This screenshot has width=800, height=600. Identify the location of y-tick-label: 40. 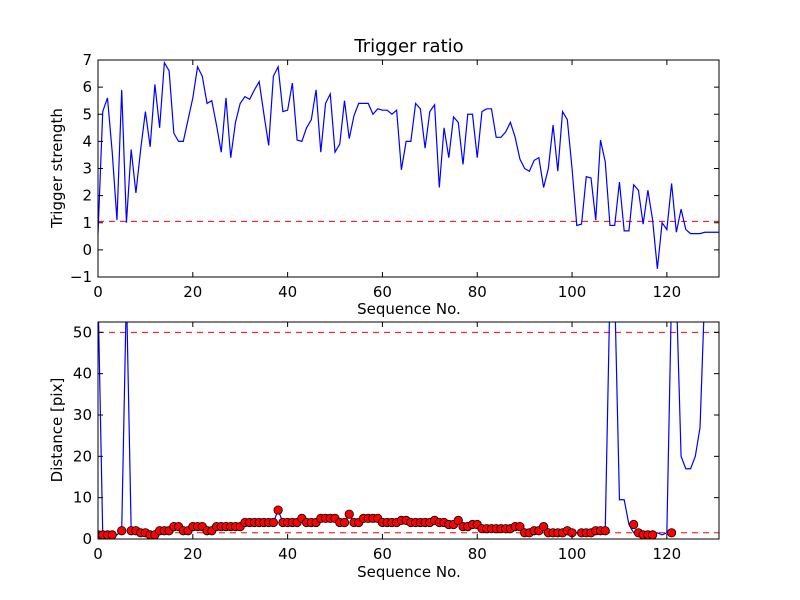
(82, 374).